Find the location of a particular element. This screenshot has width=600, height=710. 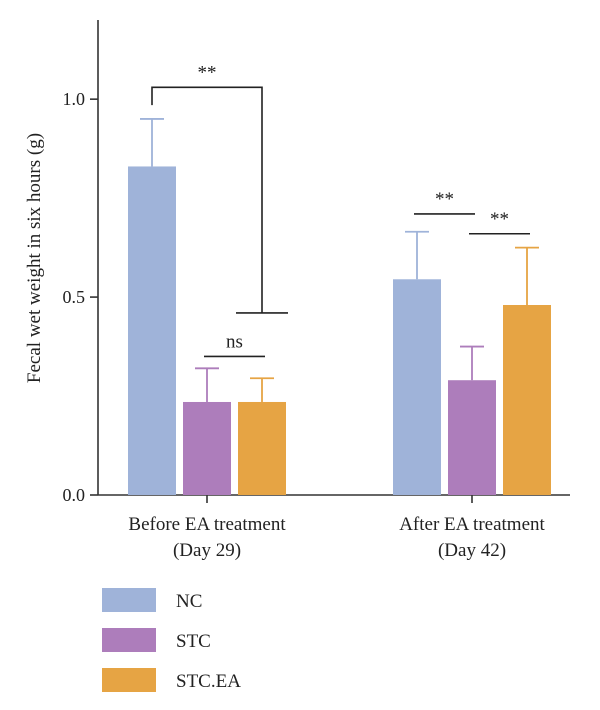

legend-label: STC.EA is located at coordinates (208, 681).